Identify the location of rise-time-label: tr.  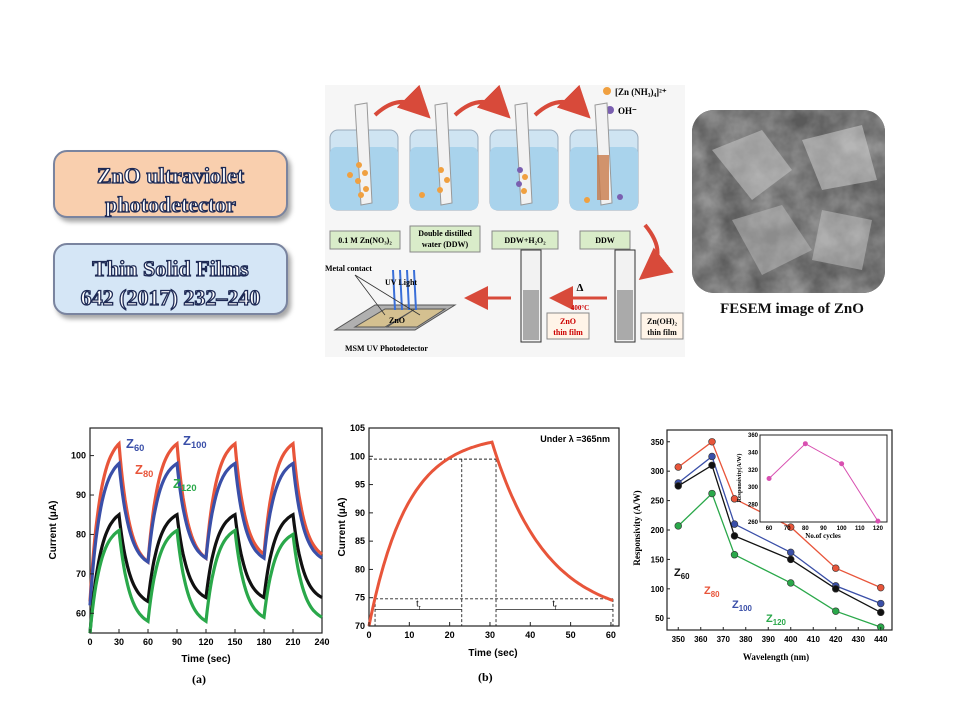
(418, 605).